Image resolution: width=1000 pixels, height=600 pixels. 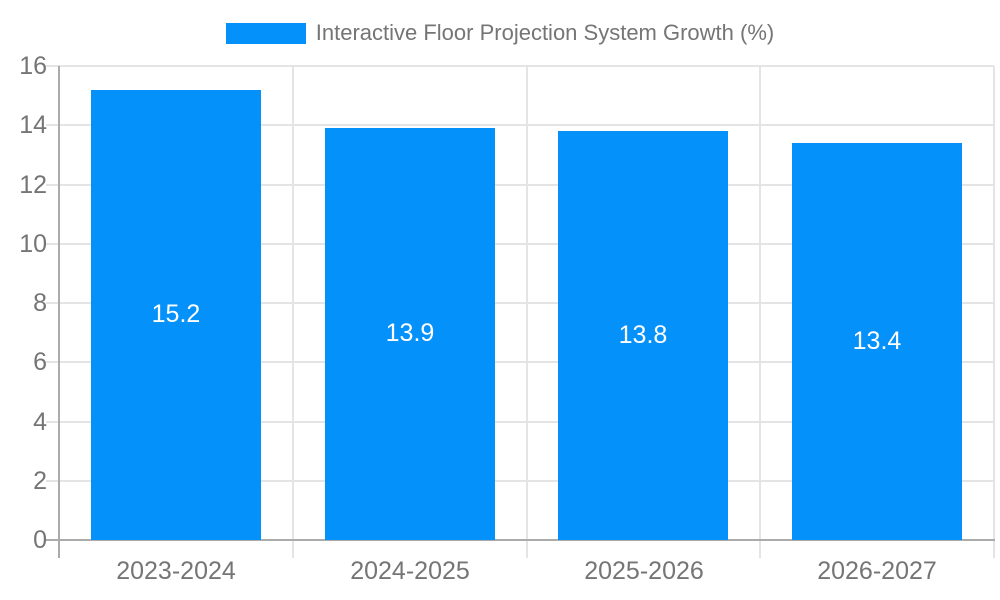 I want to click on x-axis-line, so click(x=526, y=540).